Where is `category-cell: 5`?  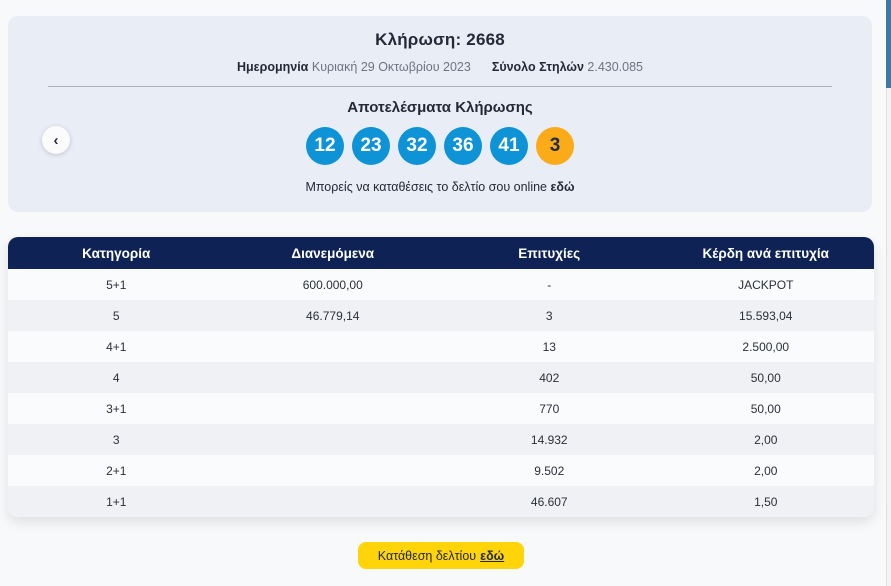
category-cell: 5 is located at coordinates (116, 315).